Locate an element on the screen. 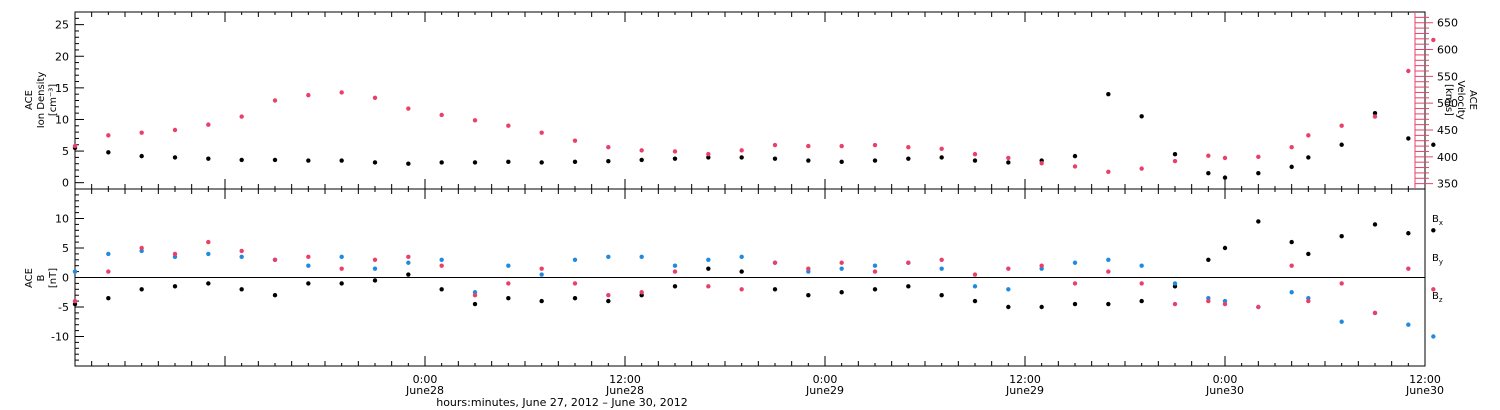 This screenshot has height=410, width=1500. velocity-tick-label: 600 is located at coordinates (1447, 50).